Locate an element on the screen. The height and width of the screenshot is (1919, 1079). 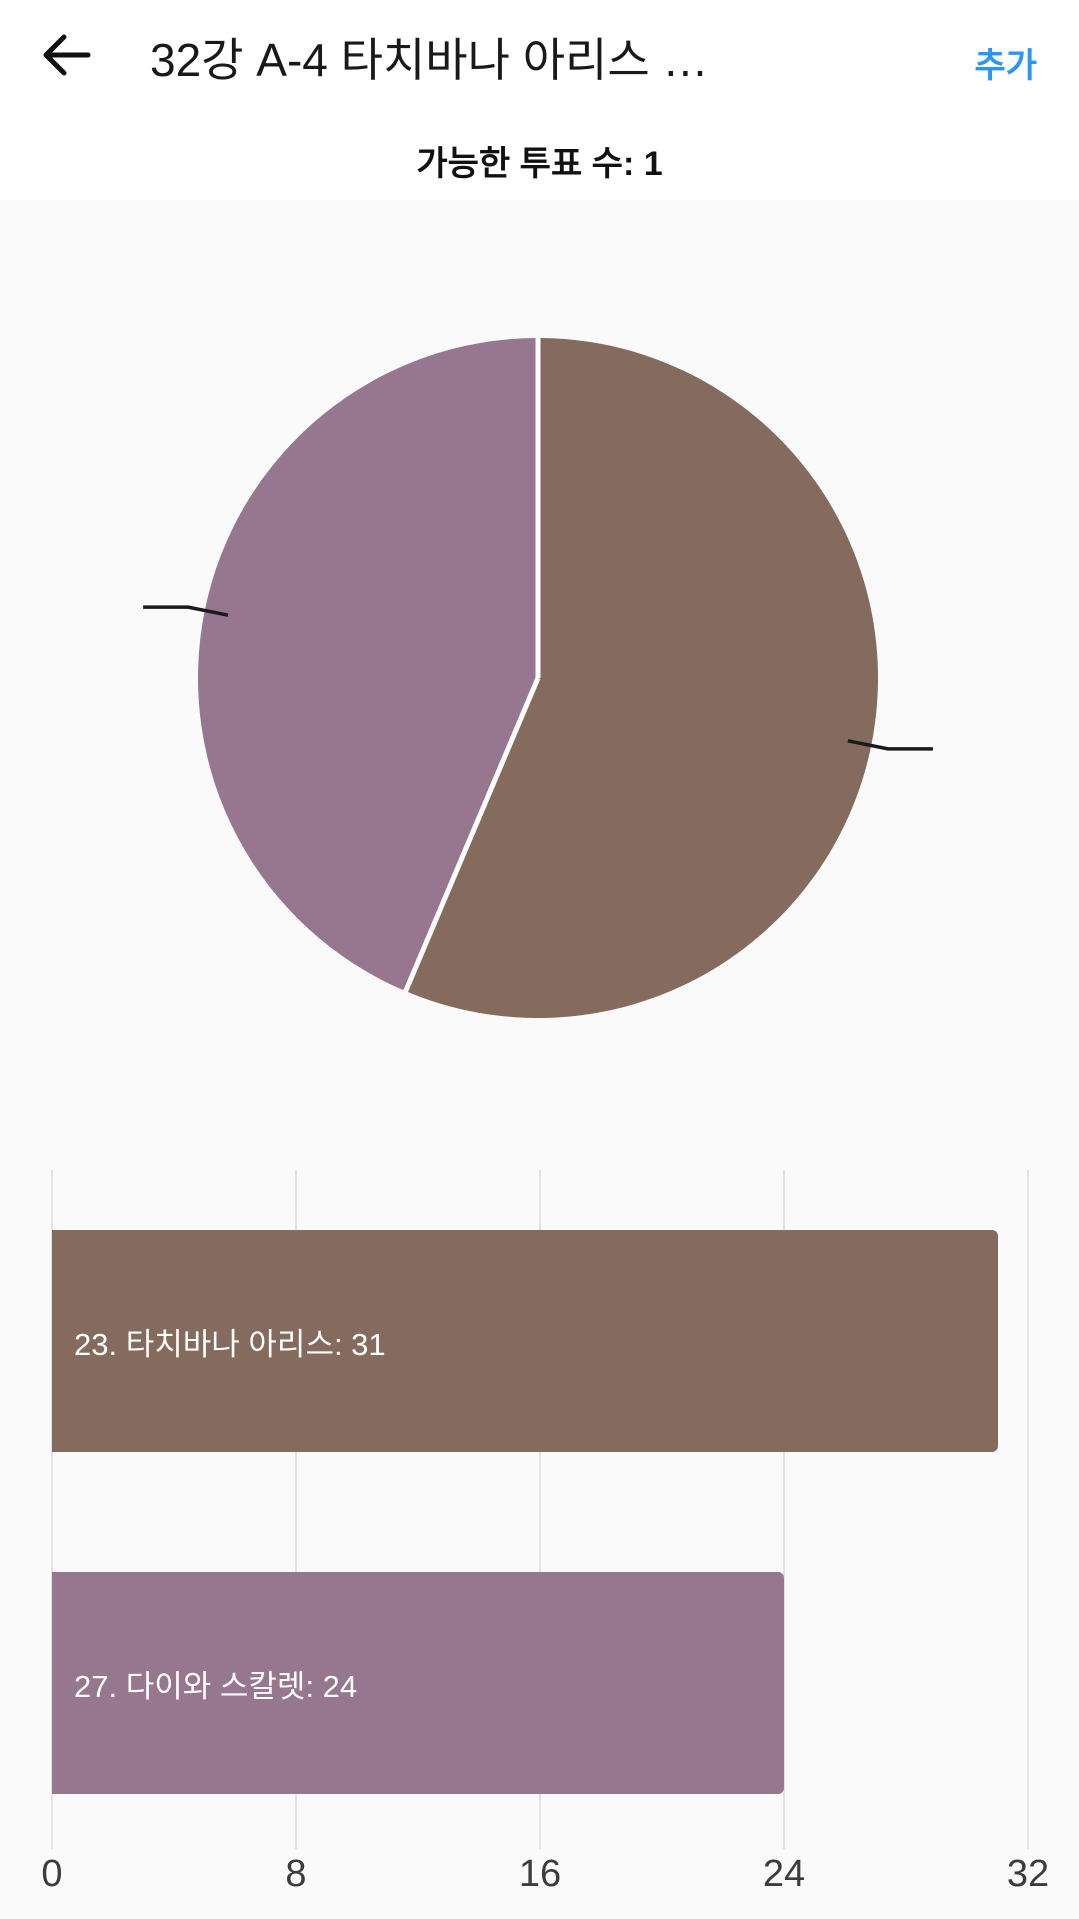
bar-option-1: 27. 다이와 스칼렛: 24 is located at coordinates (418, 1683).